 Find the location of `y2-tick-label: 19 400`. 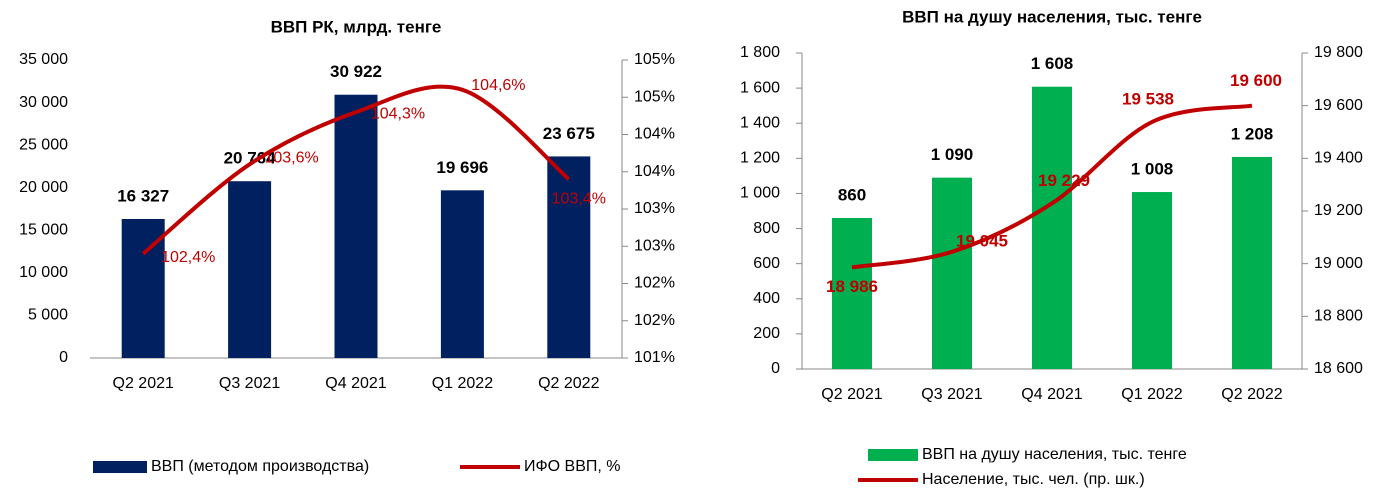

y2-tick-label: 19 400 is located at coordinates (1338, 158).